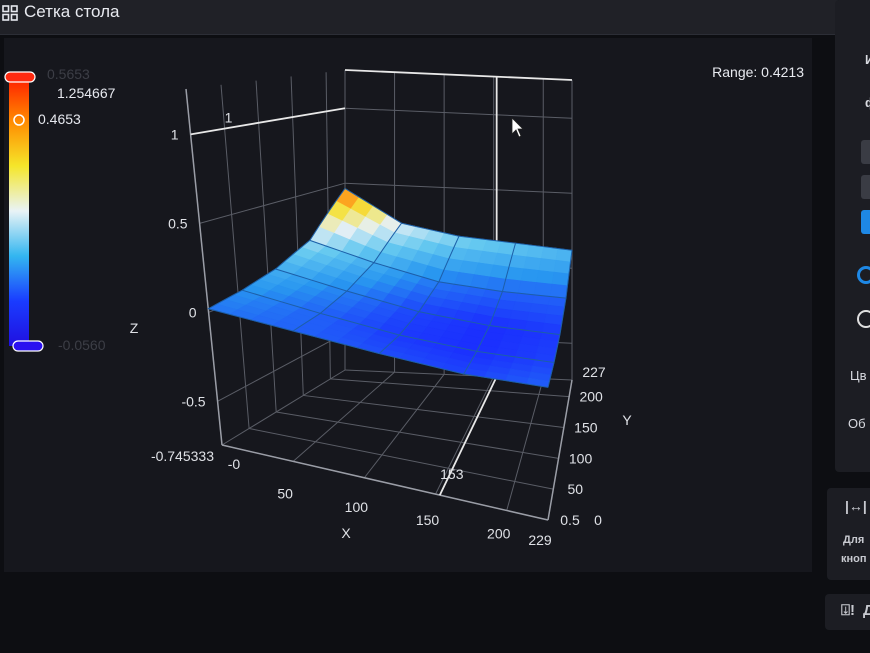  Describe the element at coordinates (82, 345) in the screenshot. I see `colorbar-min-faded: -0.0560` at that location.